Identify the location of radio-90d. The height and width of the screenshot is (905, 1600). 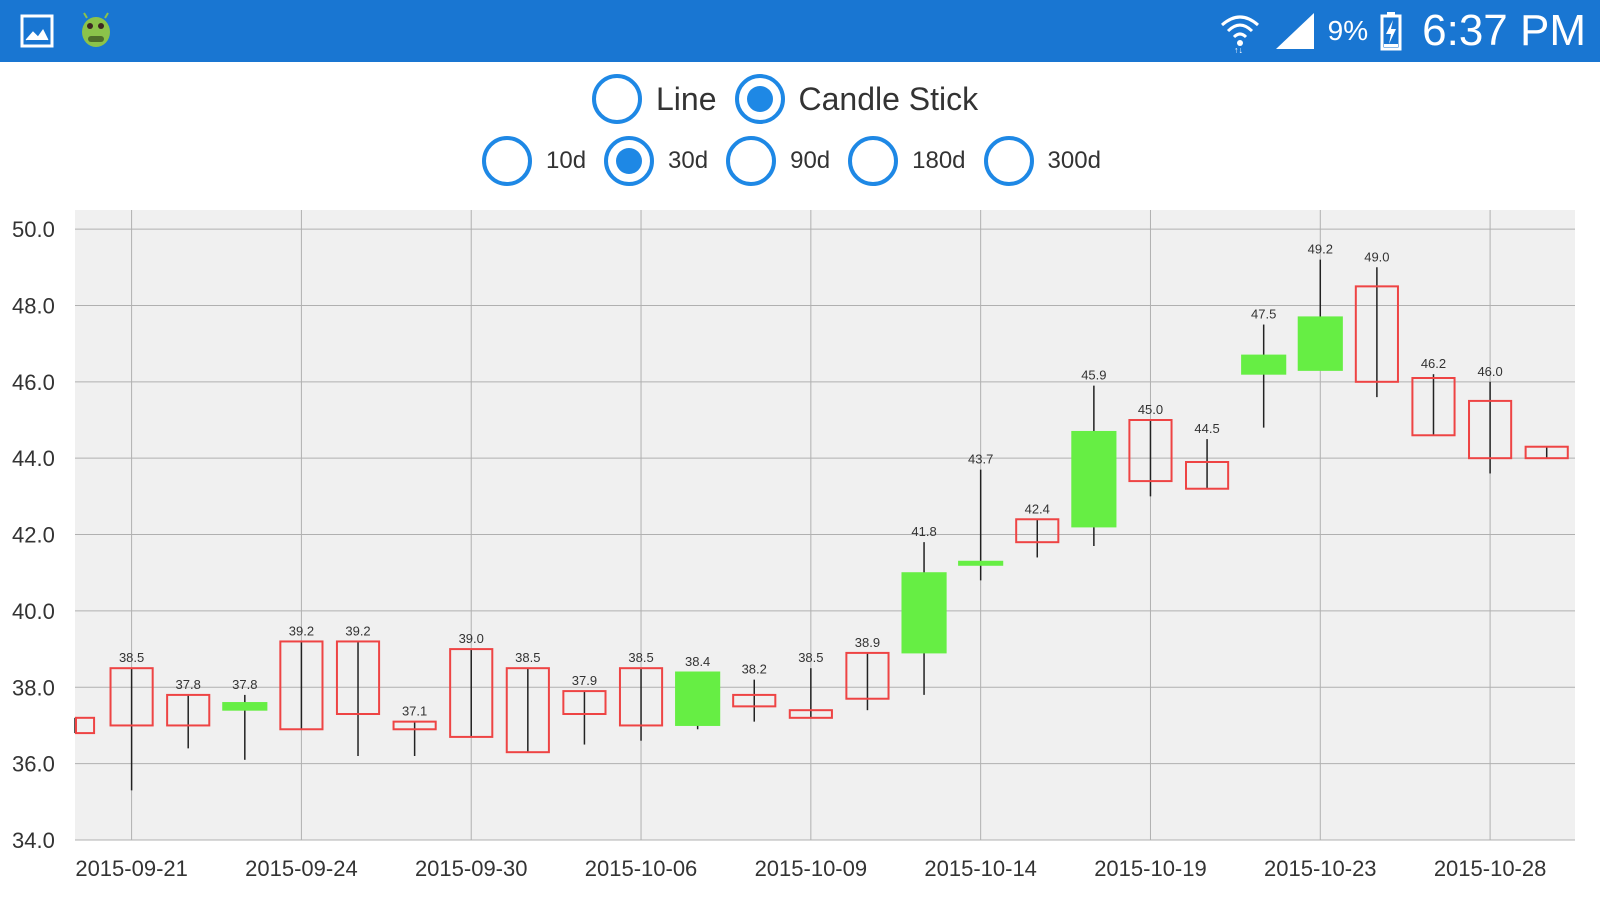
(751, 161).